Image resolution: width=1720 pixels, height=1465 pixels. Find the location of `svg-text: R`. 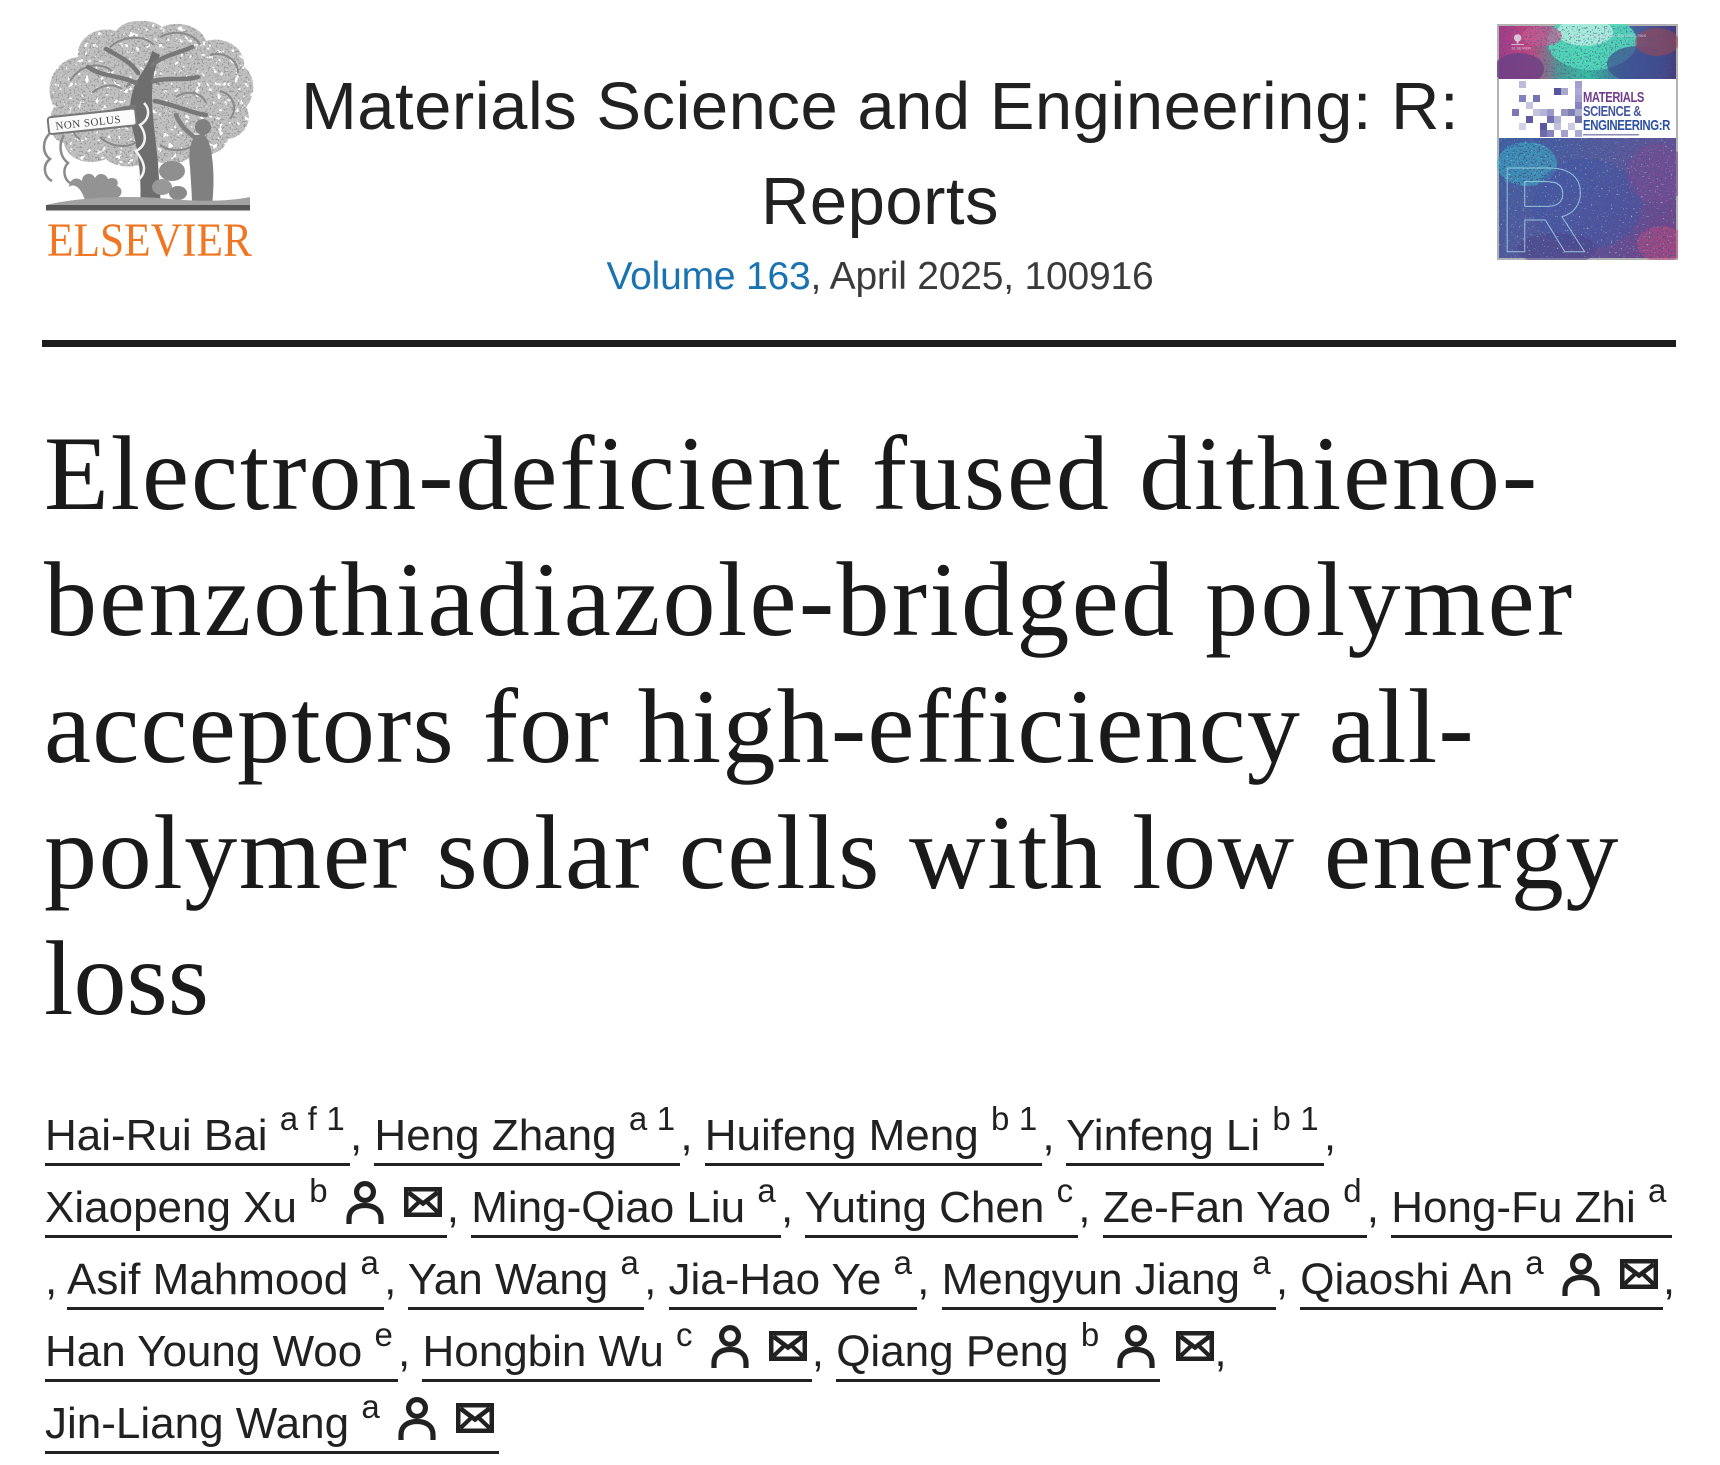

svg-text: R is located at coordinates (1543, 201).